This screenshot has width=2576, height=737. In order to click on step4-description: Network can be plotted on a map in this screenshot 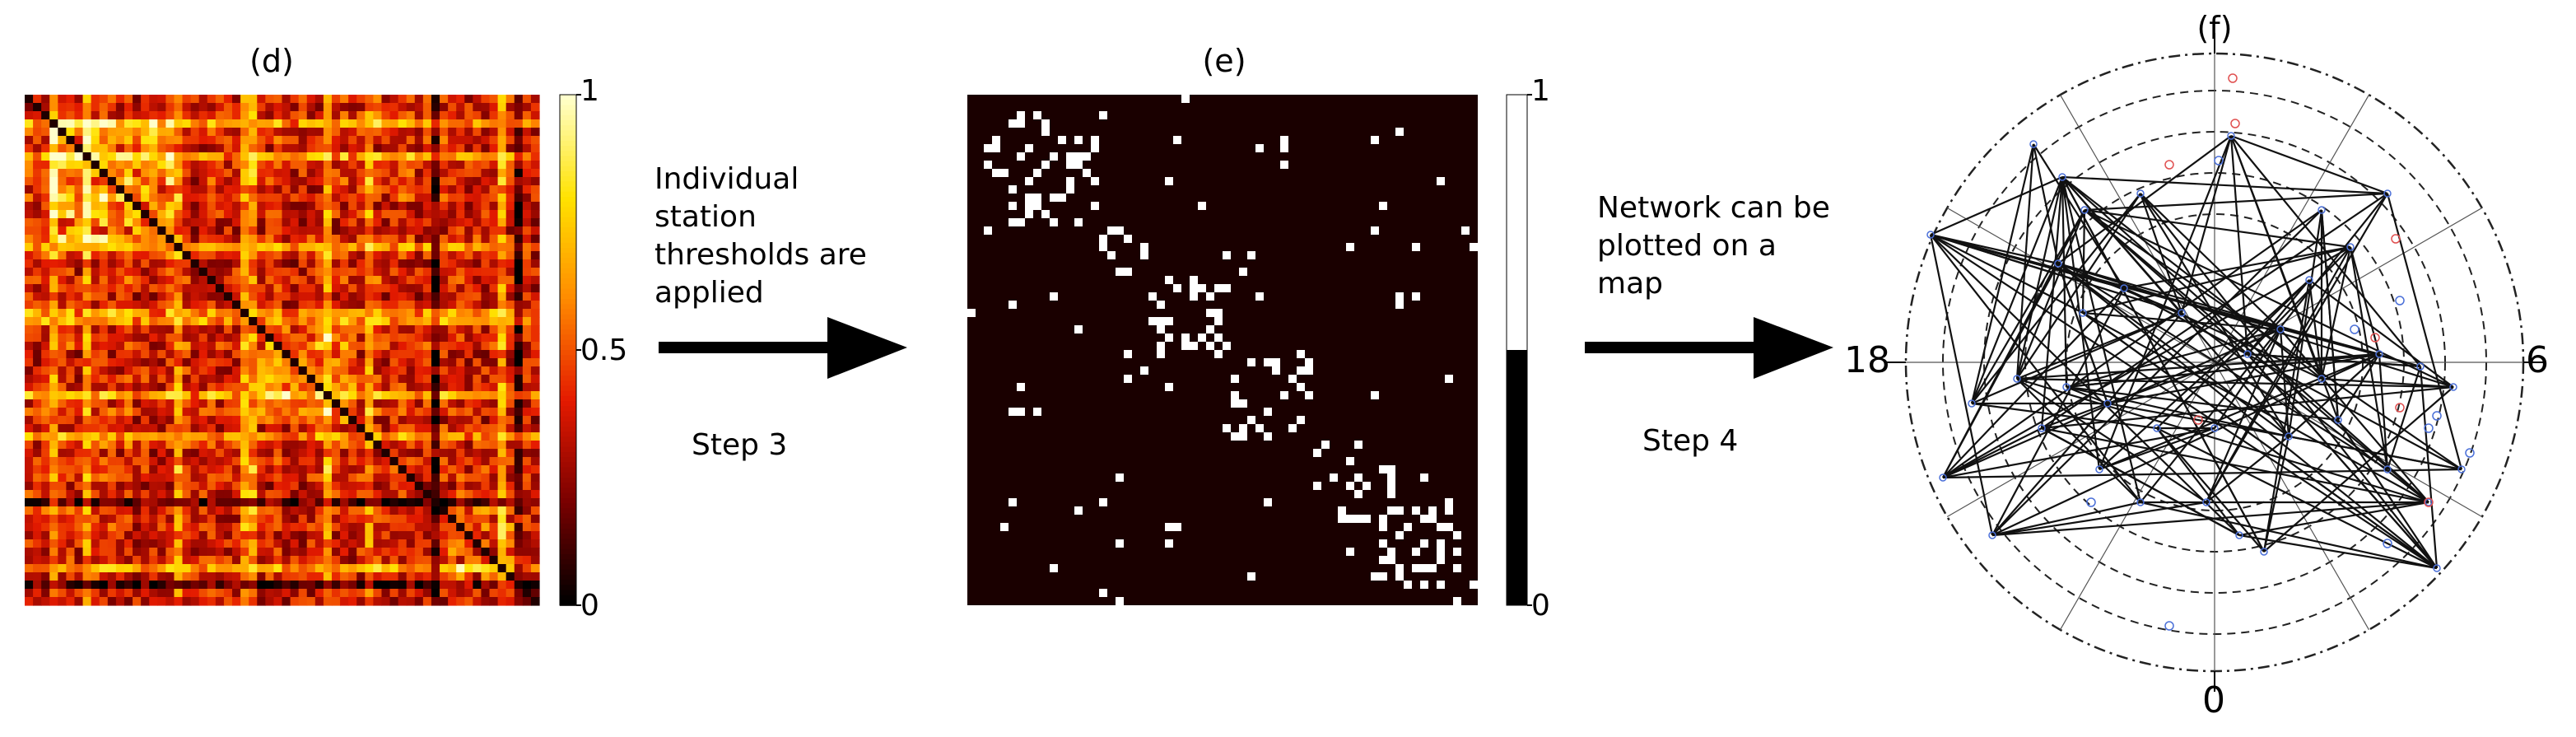, I will do `click(1713, 246)`.